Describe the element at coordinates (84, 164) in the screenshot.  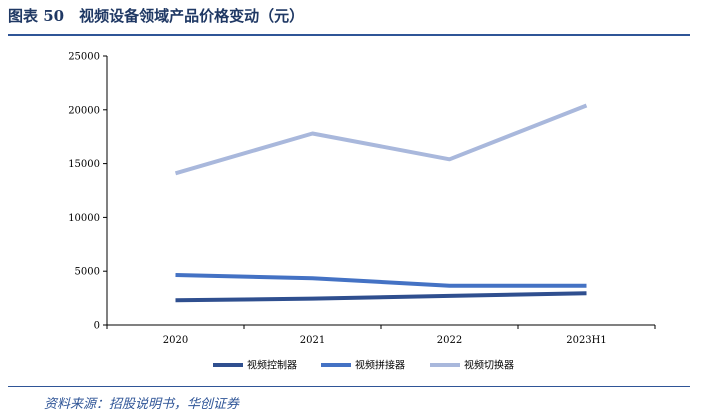
I see `y-tick-label: 15000` at that location.